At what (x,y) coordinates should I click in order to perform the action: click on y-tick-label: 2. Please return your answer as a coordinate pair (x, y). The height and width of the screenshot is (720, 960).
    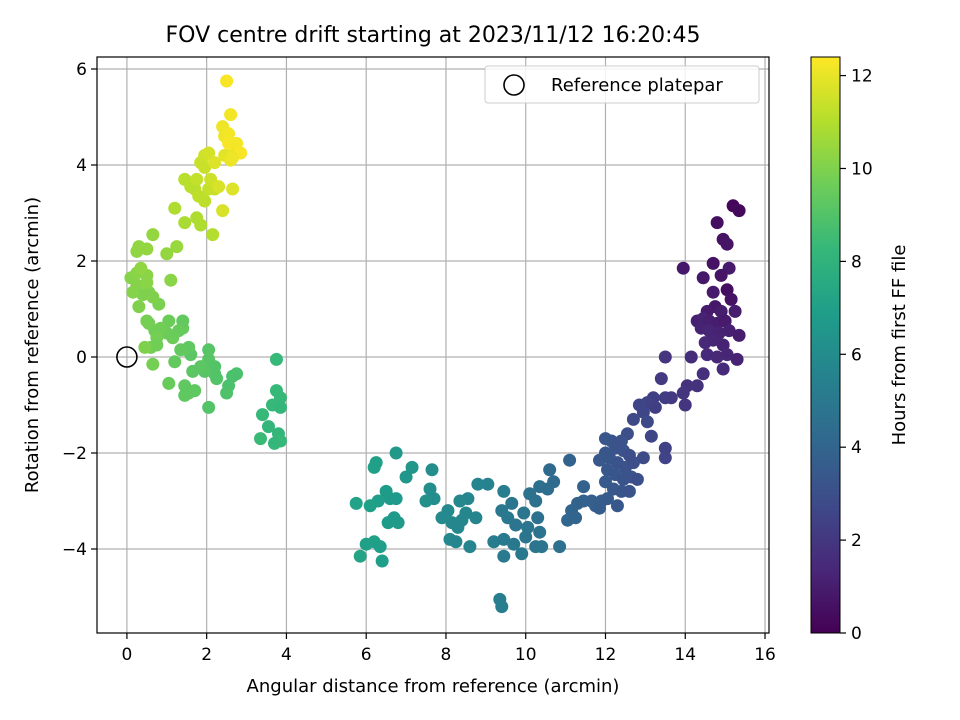
    Looking at the image, I should click on (81, 262).